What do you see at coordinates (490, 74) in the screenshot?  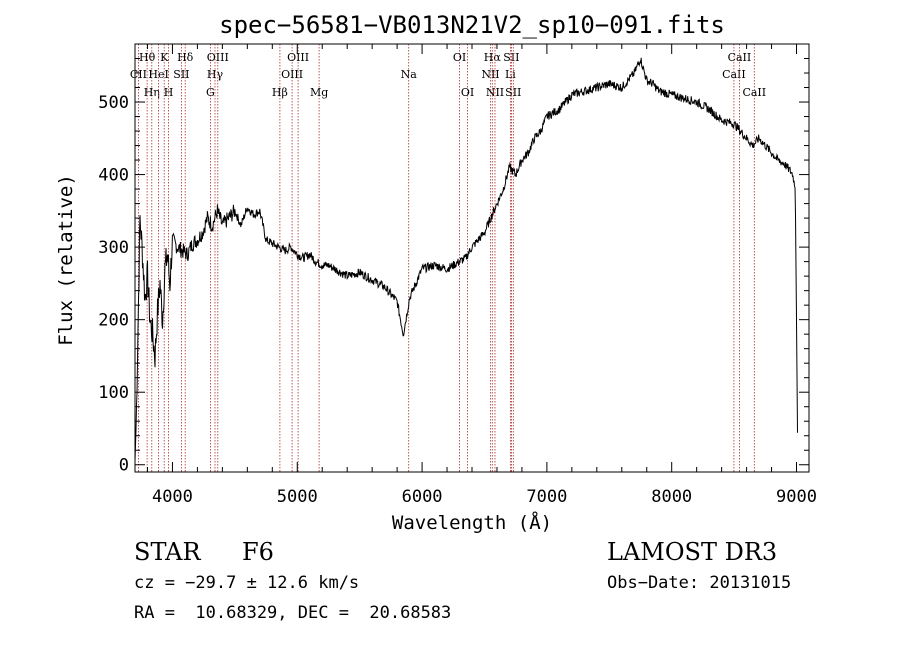 I see `line-label-18: NII` at bounding box center [490, 74].